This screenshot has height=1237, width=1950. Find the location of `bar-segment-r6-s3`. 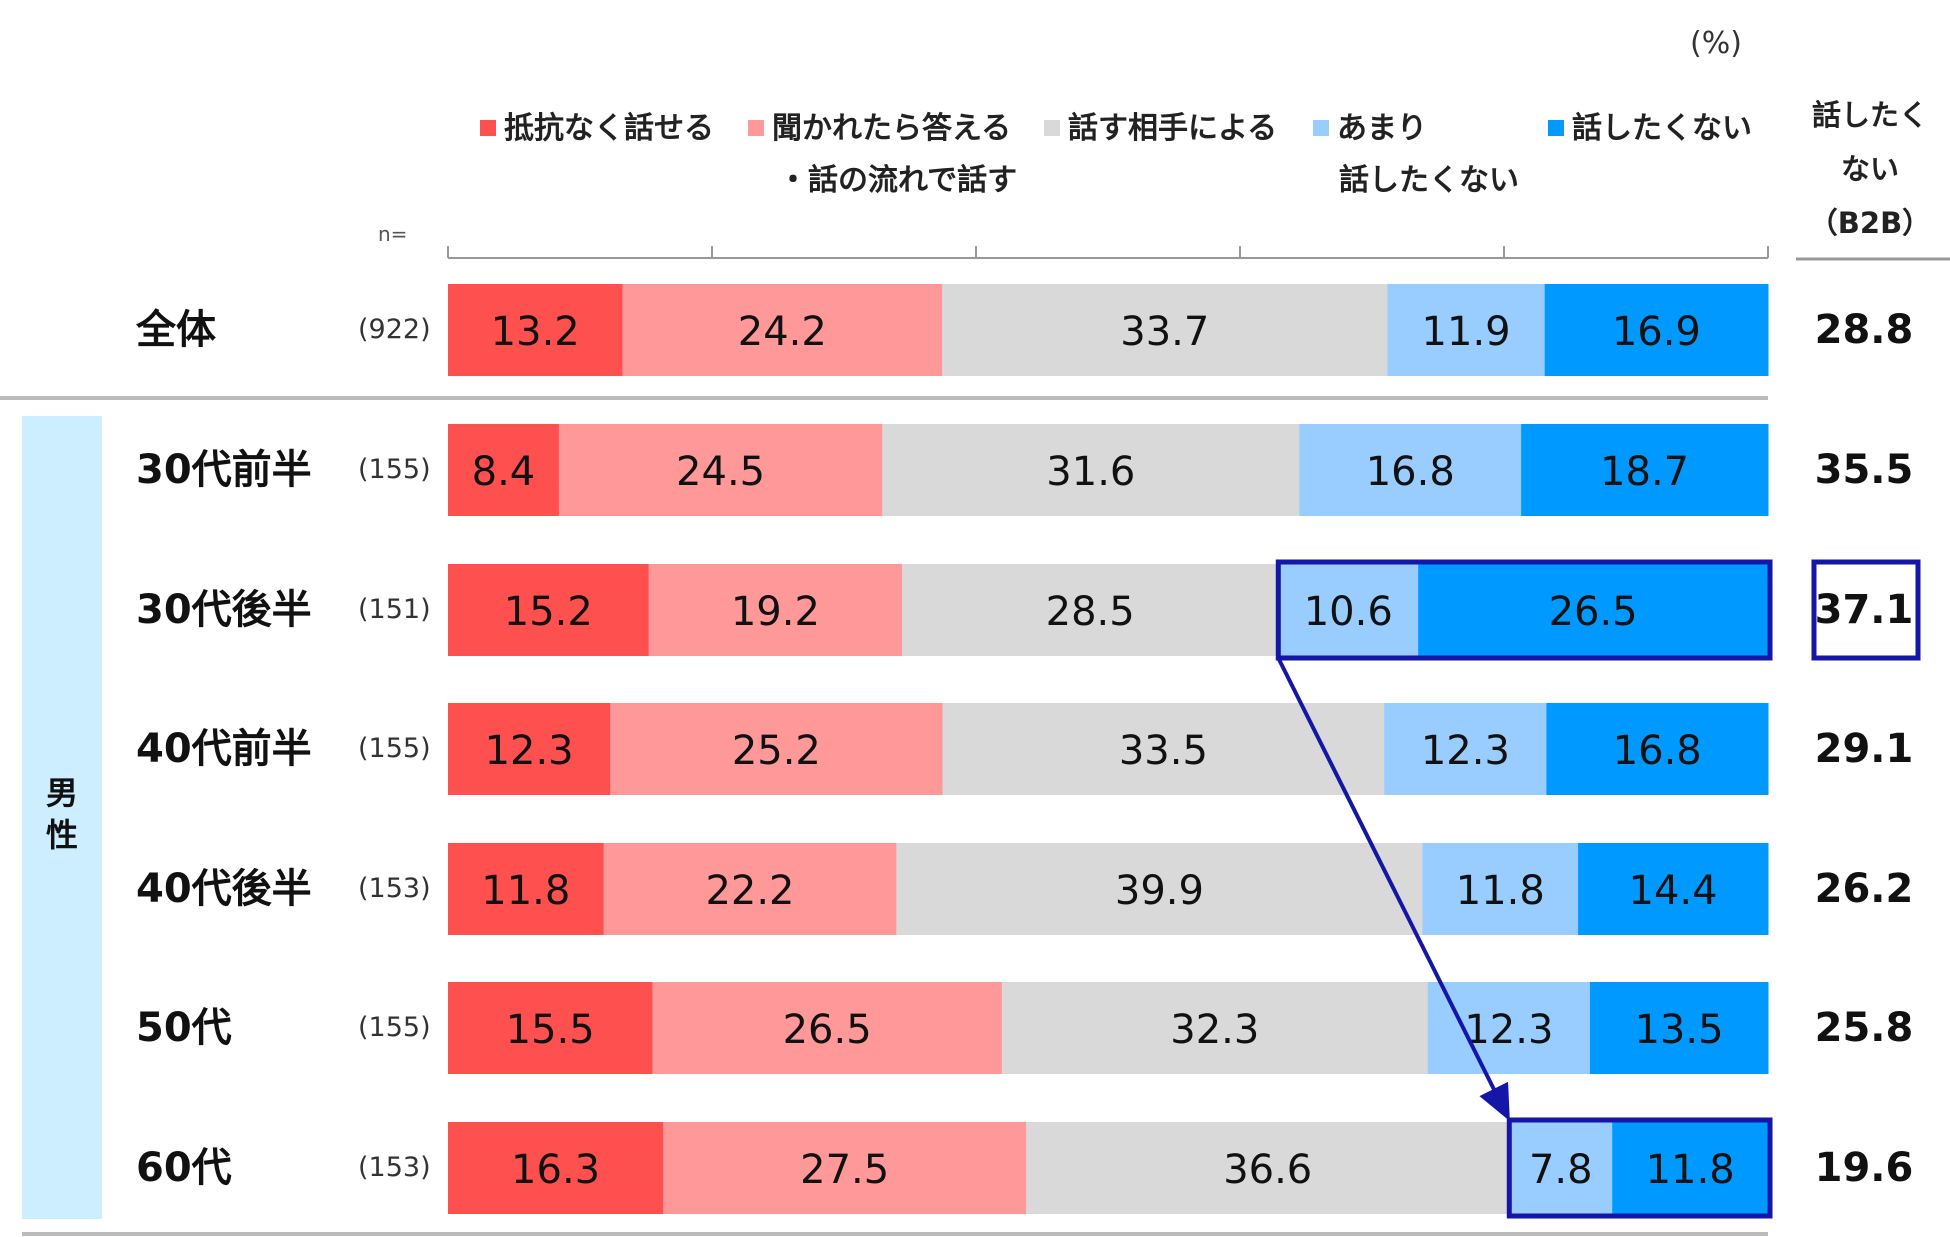

bar-segment-r6-s3 is located at coordinates (1561, 1168).